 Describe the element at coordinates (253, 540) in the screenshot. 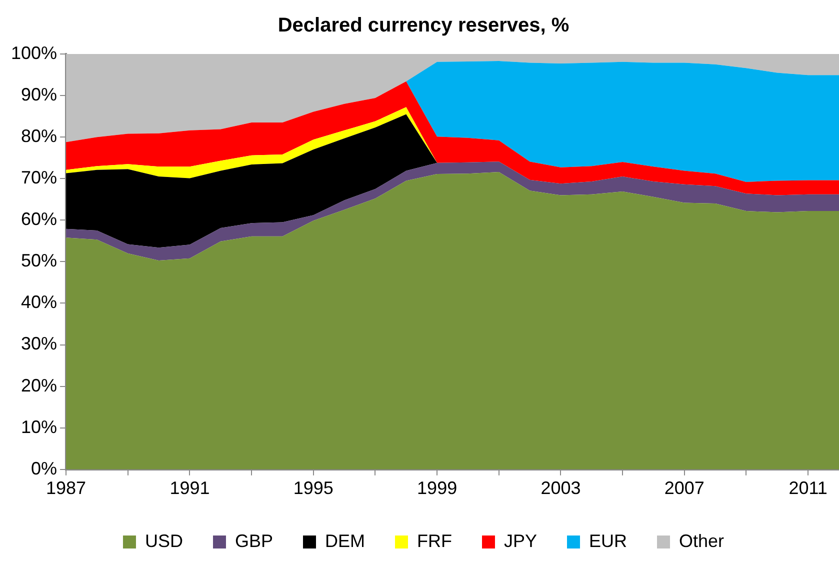

I see `legend-label: GBP` at that location.